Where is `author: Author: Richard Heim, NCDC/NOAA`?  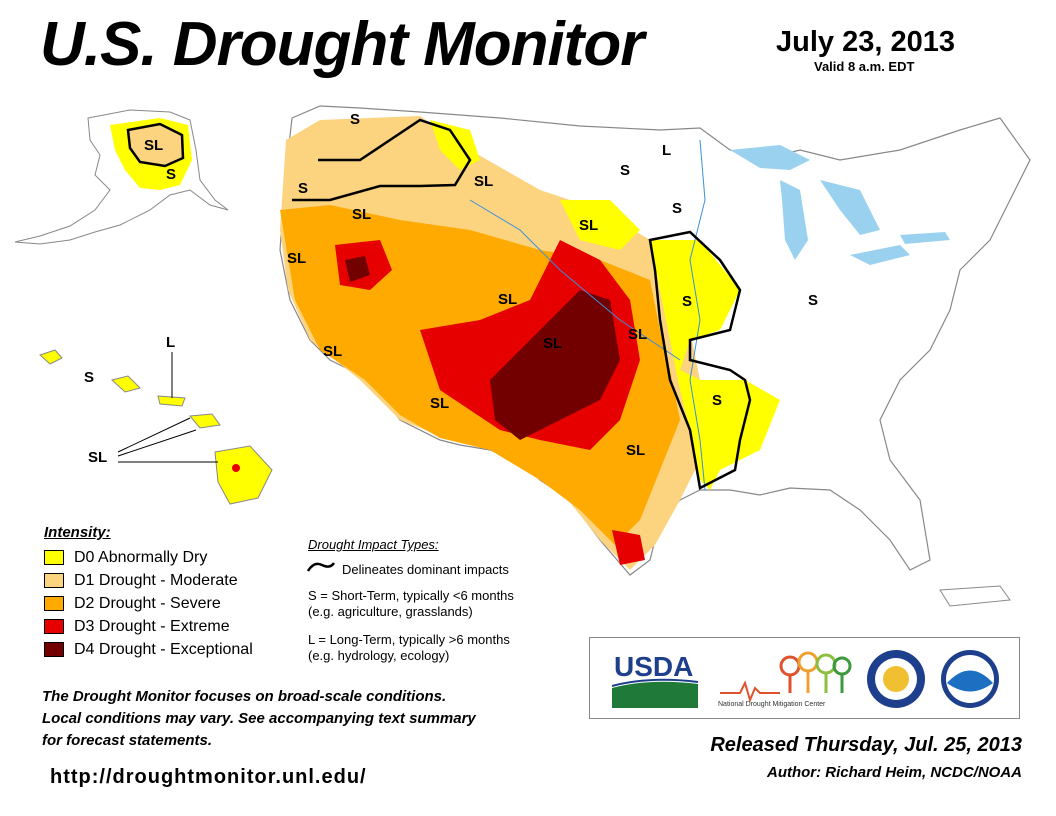
author: Author: Richard Heim, NCDC/NOAA is located at coordinates (894, 772).